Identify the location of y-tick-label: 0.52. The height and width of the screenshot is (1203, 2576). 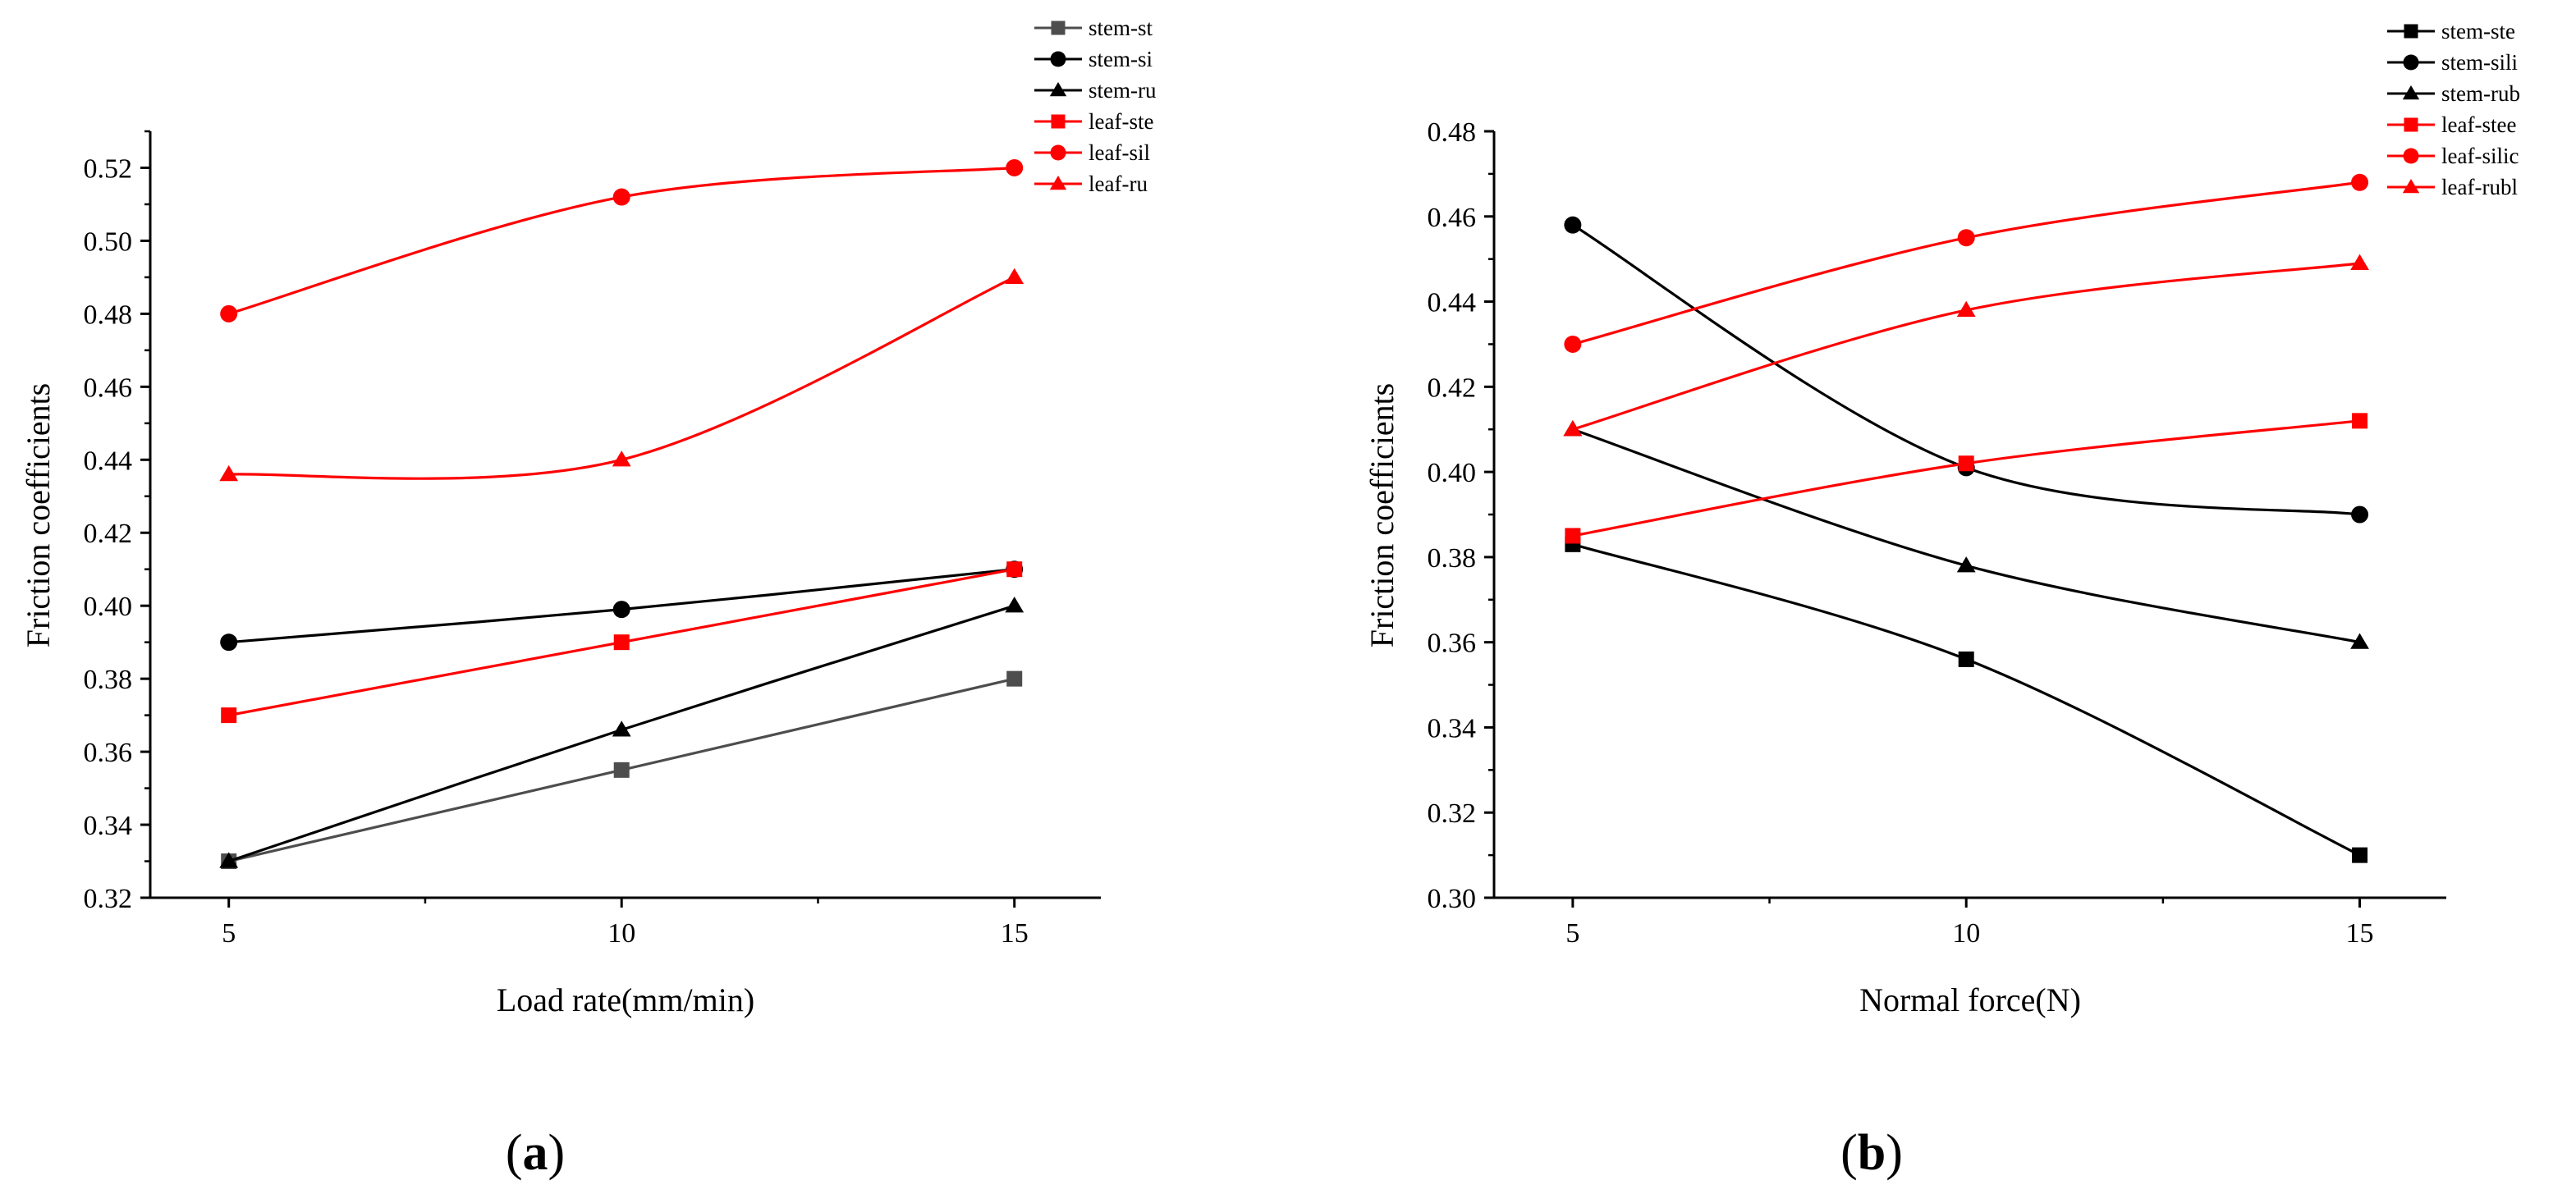
(108, 168).